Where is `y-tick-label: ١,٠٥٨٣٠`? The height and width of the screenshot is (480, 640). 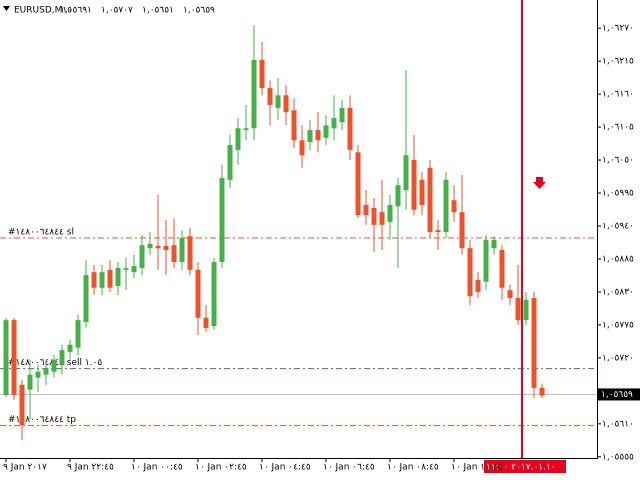 y-tick-label: ١,٠٥٨٣٠ is located at coordinates (618, 292).